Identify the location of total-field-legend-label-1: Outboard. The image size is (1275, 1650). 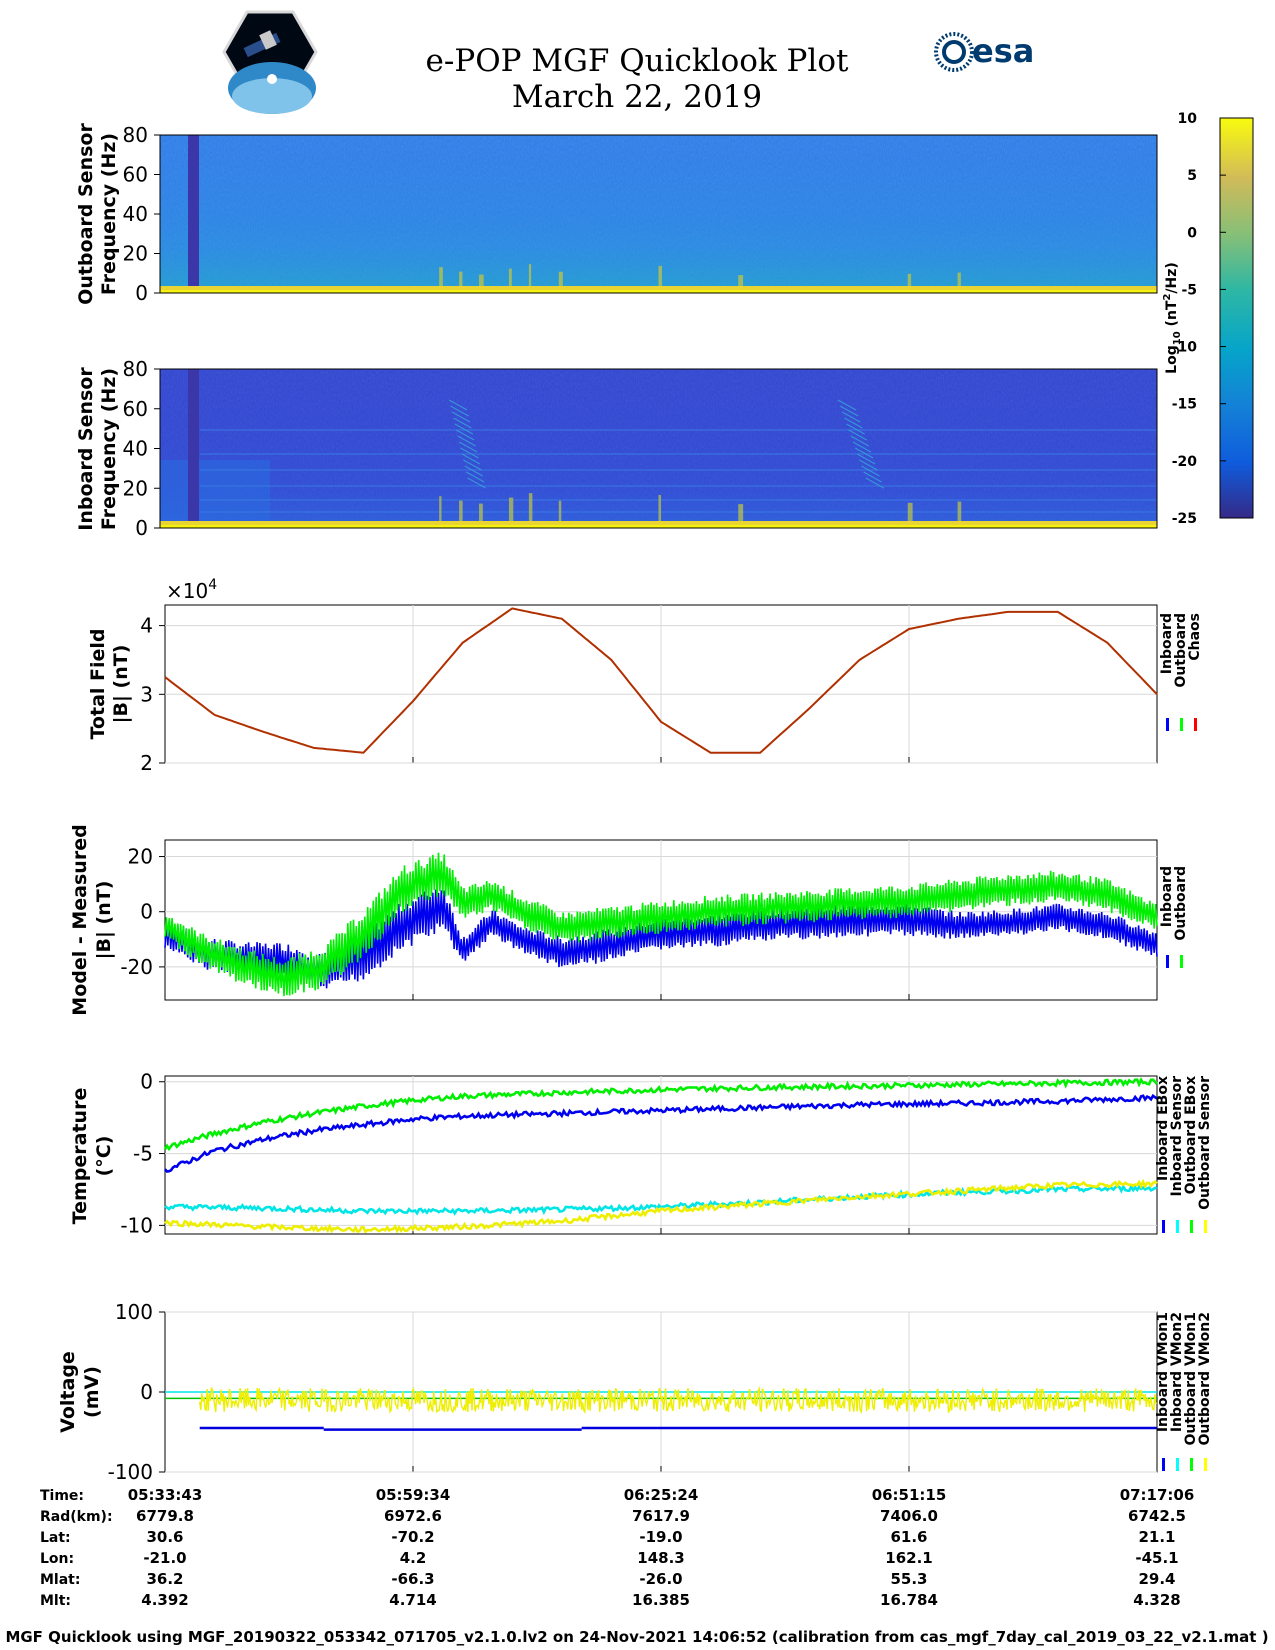
(1181, 650).